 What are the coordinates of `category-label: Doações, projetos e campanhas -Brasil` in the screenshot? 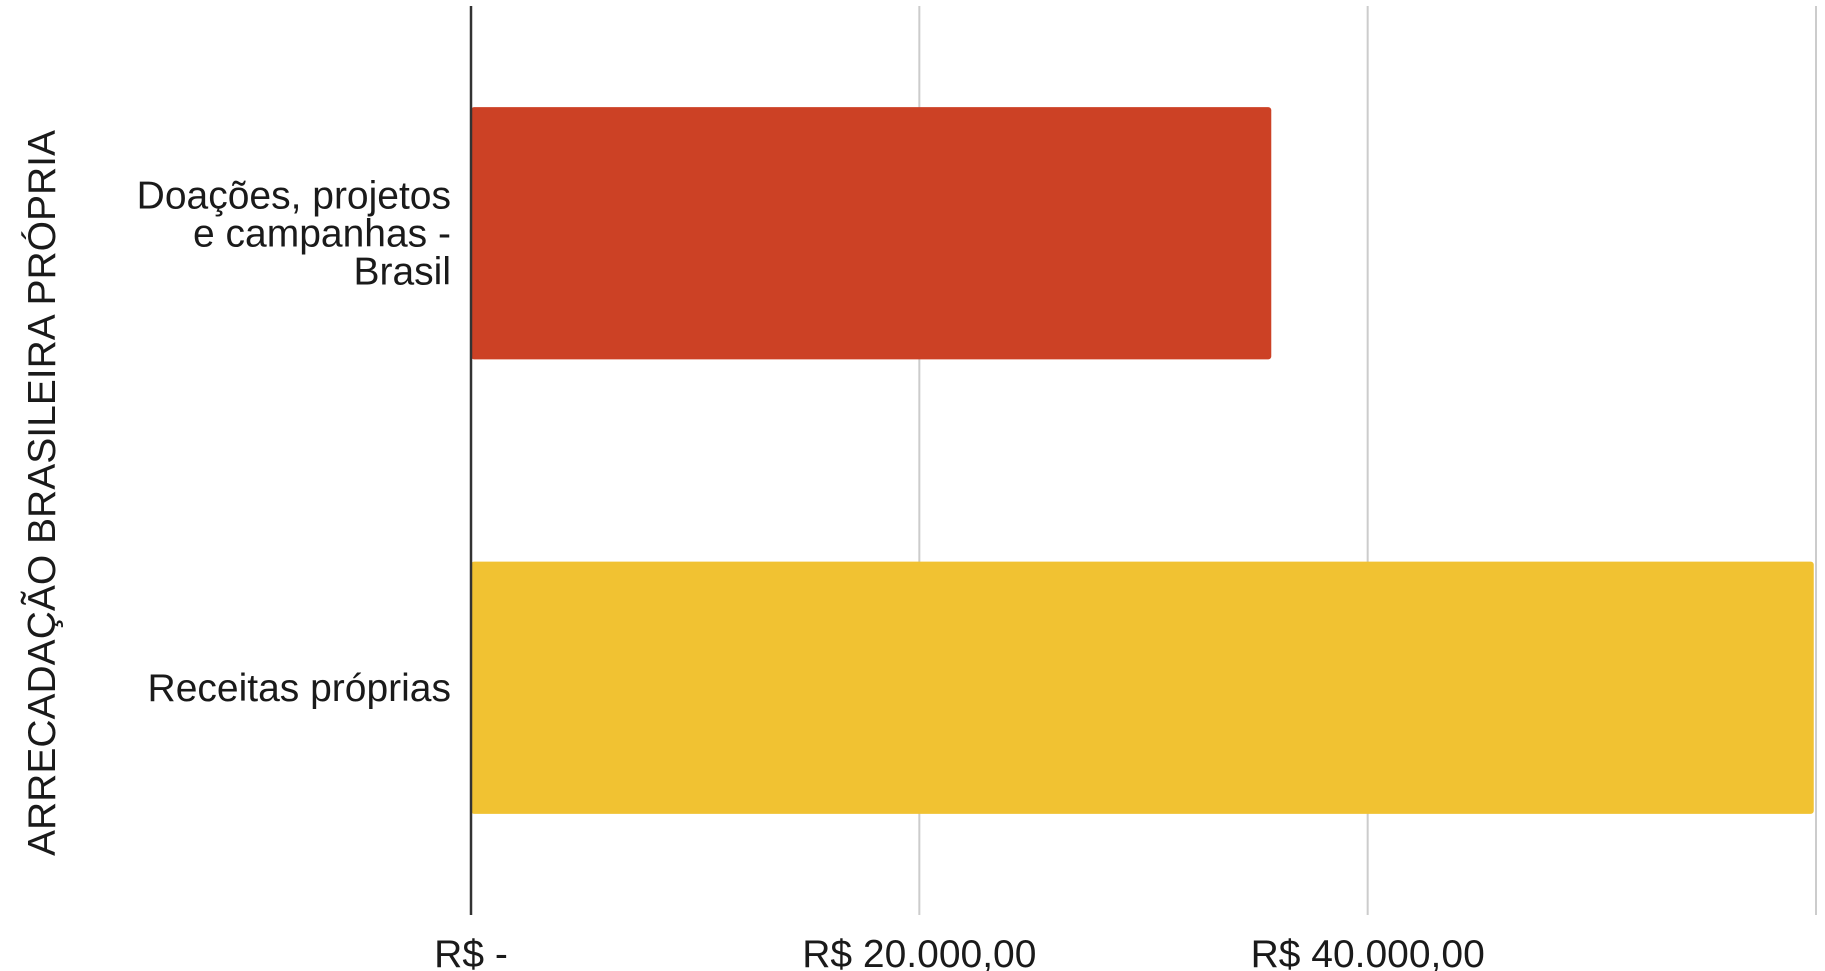 It's located at (294, 233).